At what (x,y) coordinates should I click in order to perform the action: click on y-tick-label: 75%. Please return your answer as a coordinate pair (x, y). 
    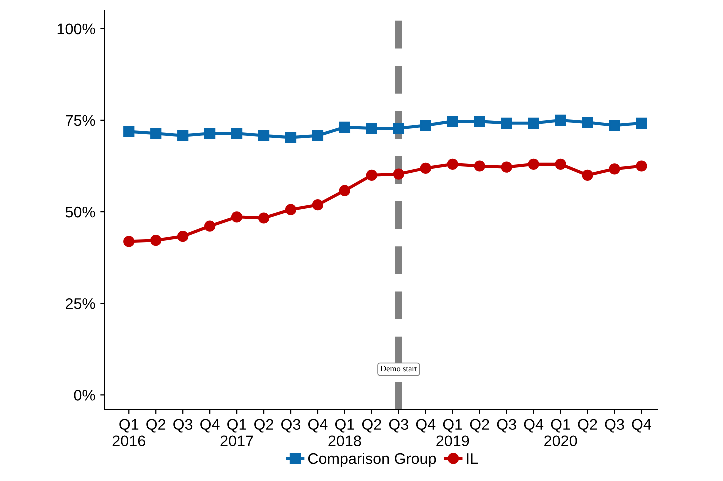
    Looking at the image, I should click on (81, 120).